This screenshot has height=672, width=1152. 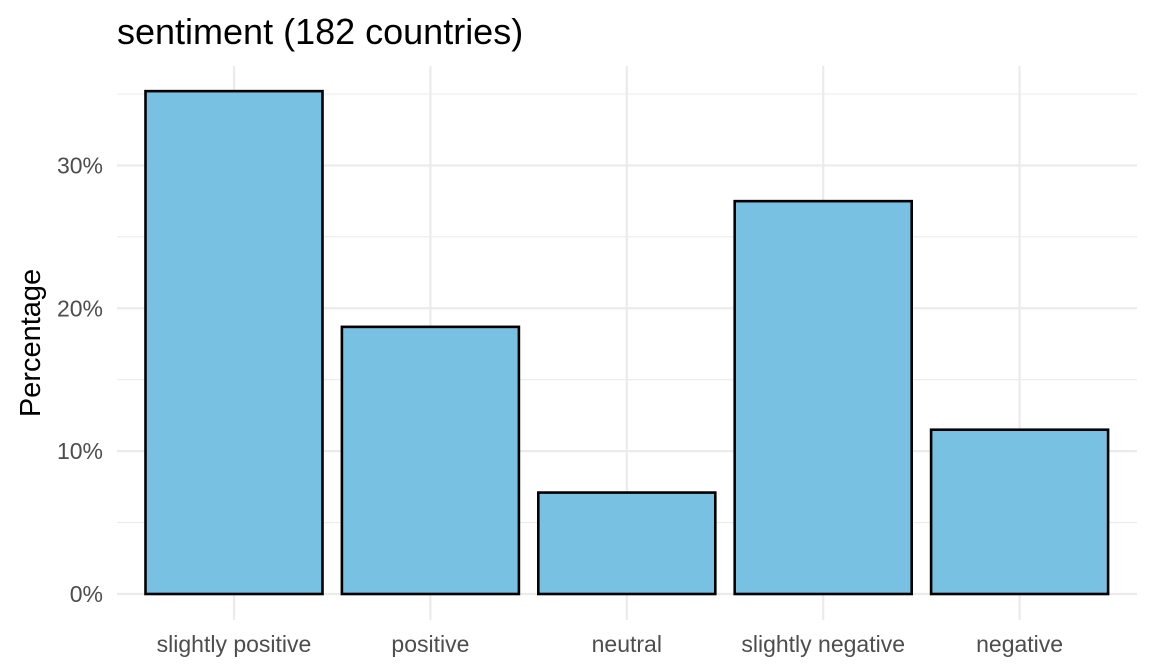 I want to click on x-tick-label: positive, so click(x=430, y=644).